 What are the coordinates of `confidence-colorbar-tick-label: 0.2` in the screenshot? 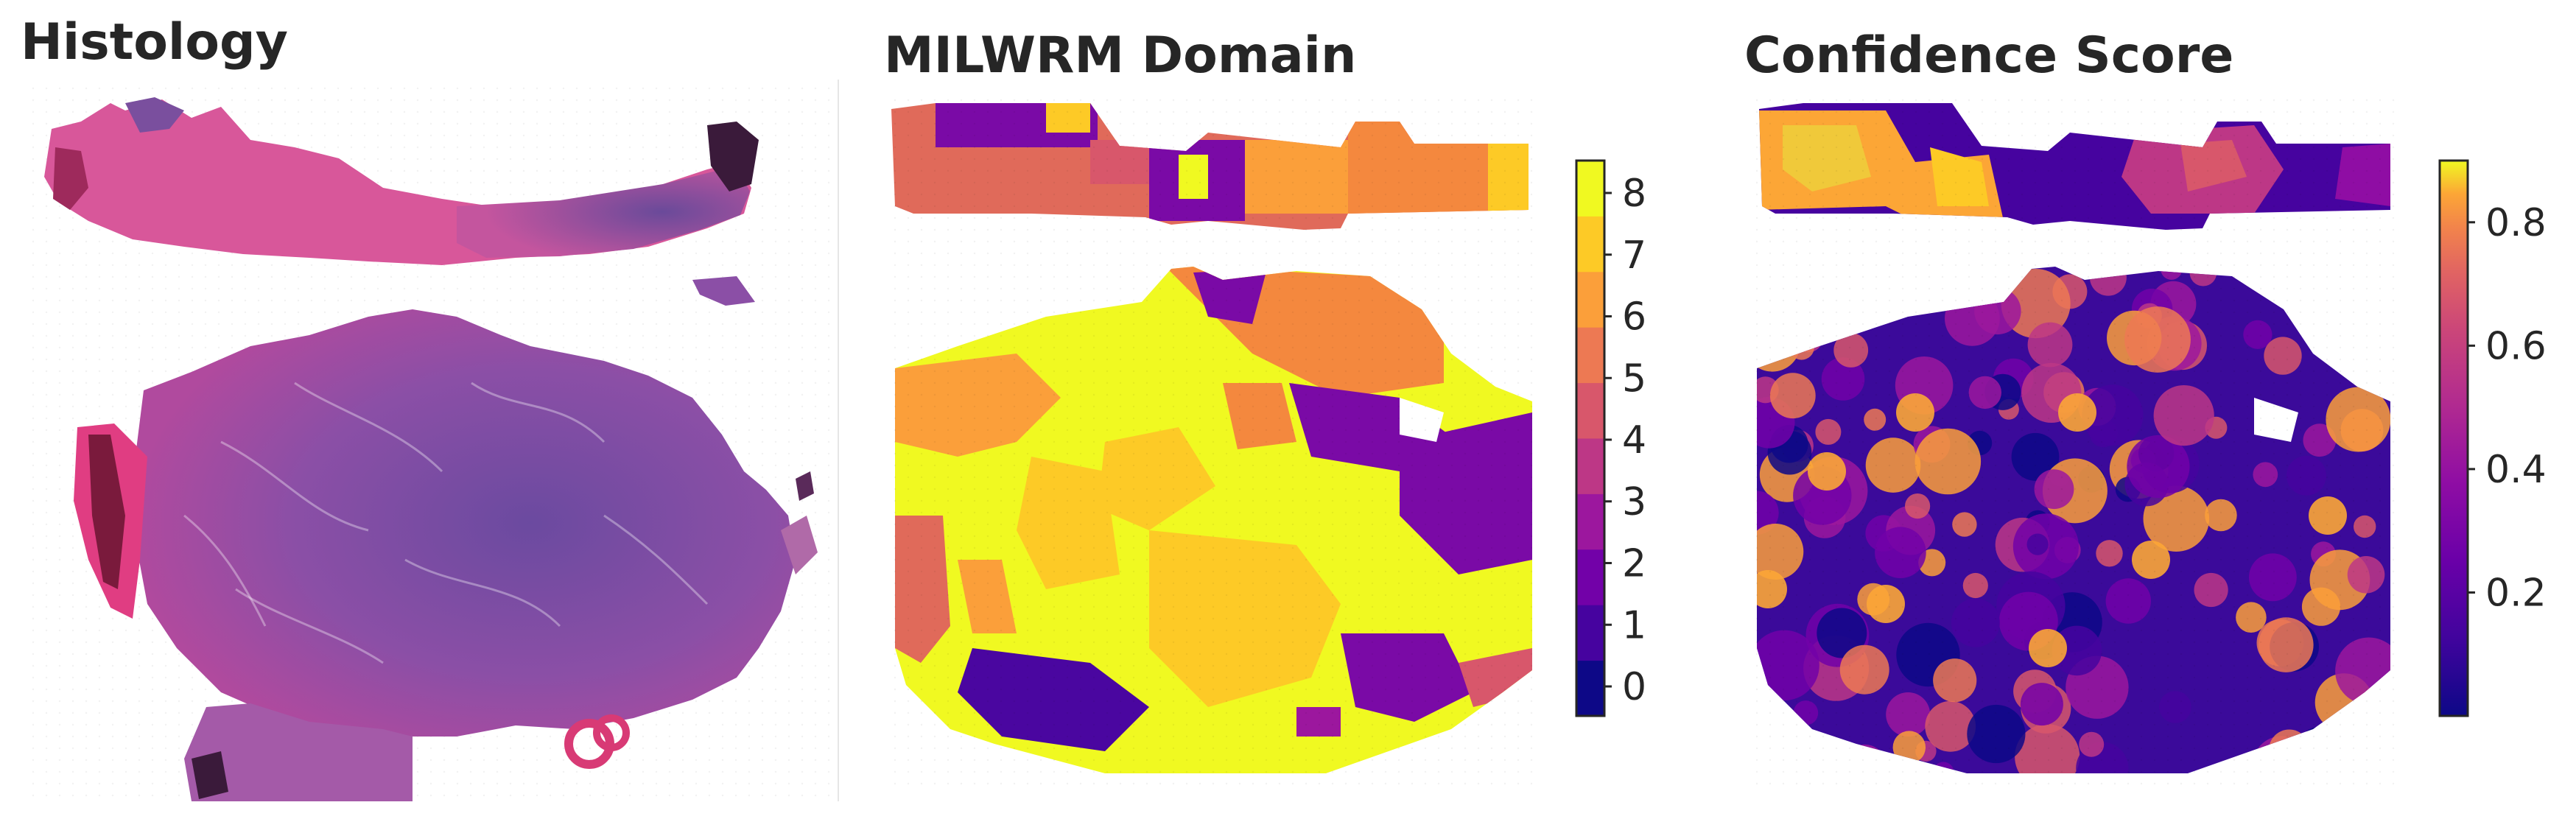 It's located at (2516, 593).